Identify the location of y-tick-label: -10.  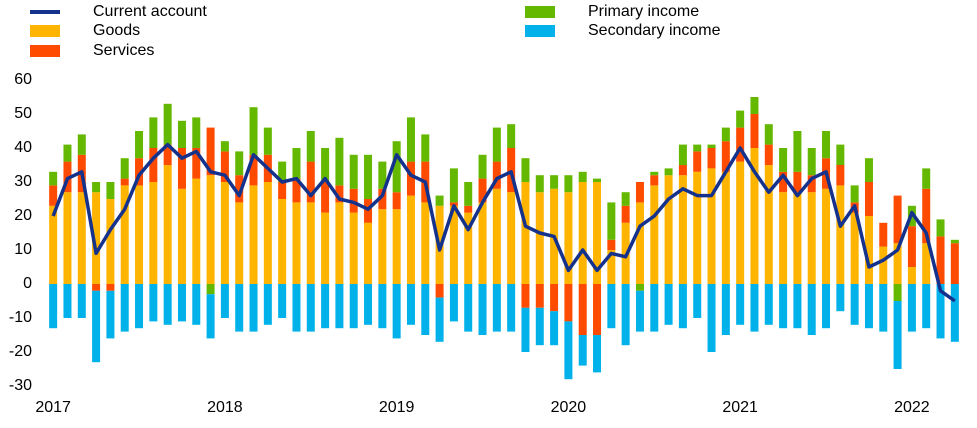
(20, 317).